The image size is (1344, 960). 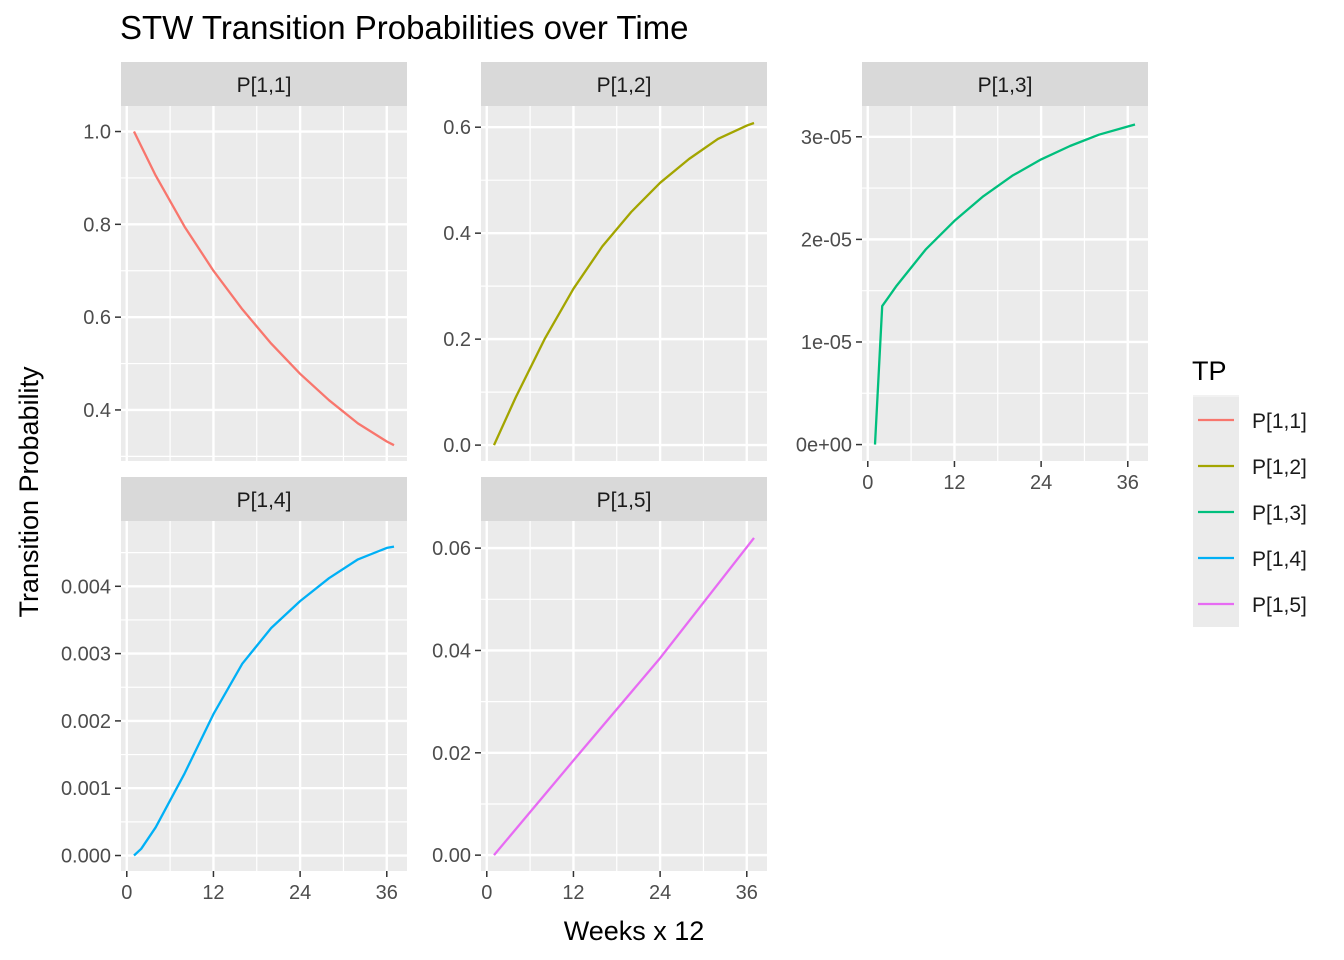 I want to click on x-axis-title: Weeks x 12, so click(x=634, y=931).